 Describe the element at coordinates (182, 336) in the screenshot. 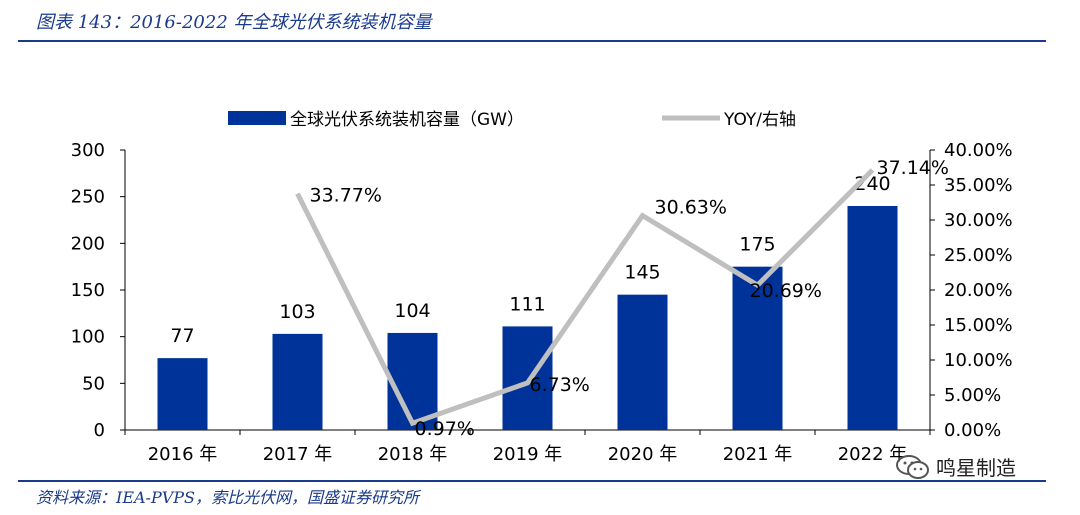

I see `bar-value-label: 77` at that location.